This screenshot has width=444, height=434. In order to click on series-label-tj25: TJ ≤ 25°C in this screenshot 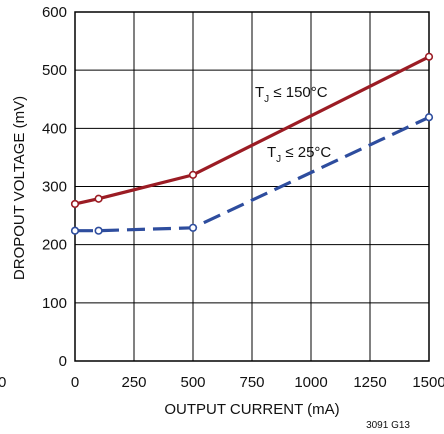, I will do `click(299, 154)`.